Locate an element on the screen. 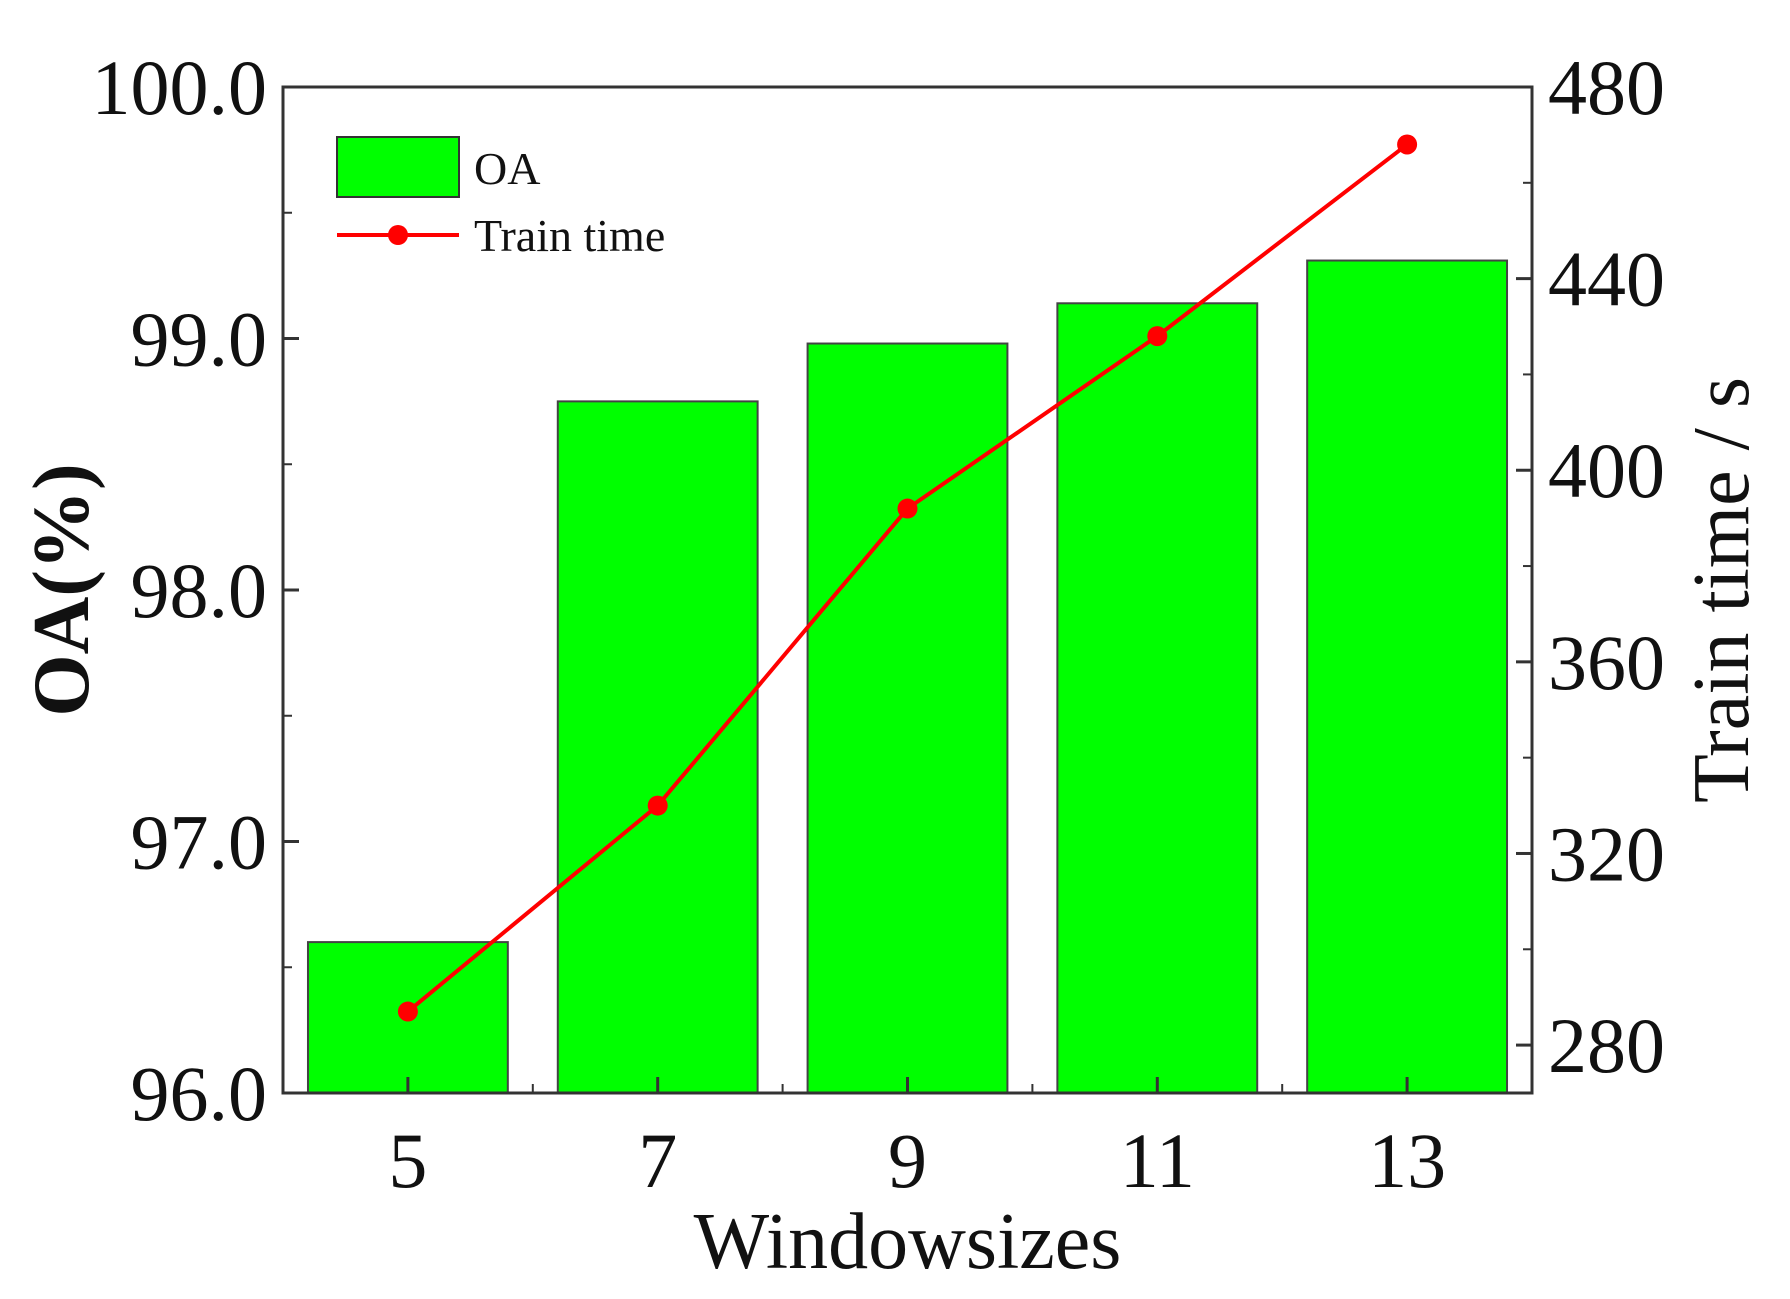 The height and width of the screenshot is (1299, 1790). y2-tick-label: 280 is located at coordinates (1606, 1045).